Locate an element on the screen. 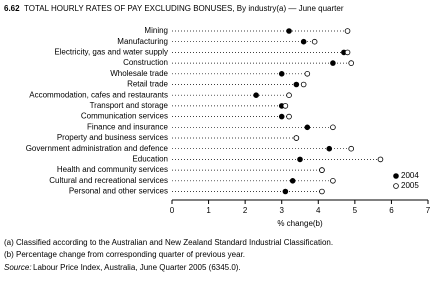 This screenshot has height=283, width=435. x-axis-label: % change(b) is located at coordinates (300, 223).